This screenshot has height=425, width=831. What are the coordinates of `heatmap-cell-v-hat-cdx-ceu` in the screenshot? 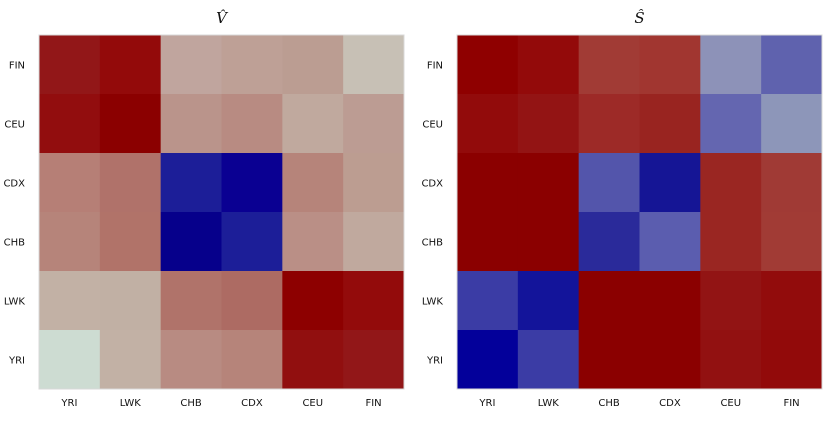 It's located at (313, 183).